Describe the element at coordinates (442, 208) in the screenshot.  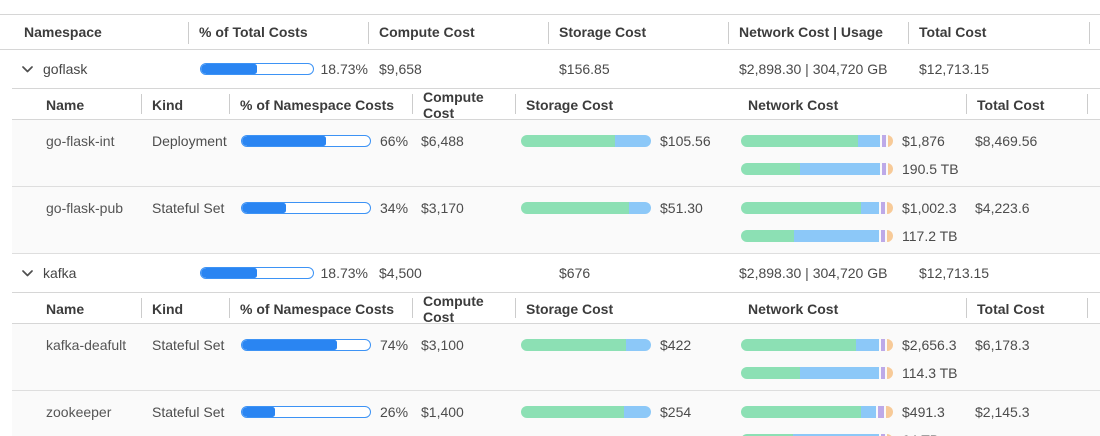
I see `workload-compute-cost: $3,170` at that location.